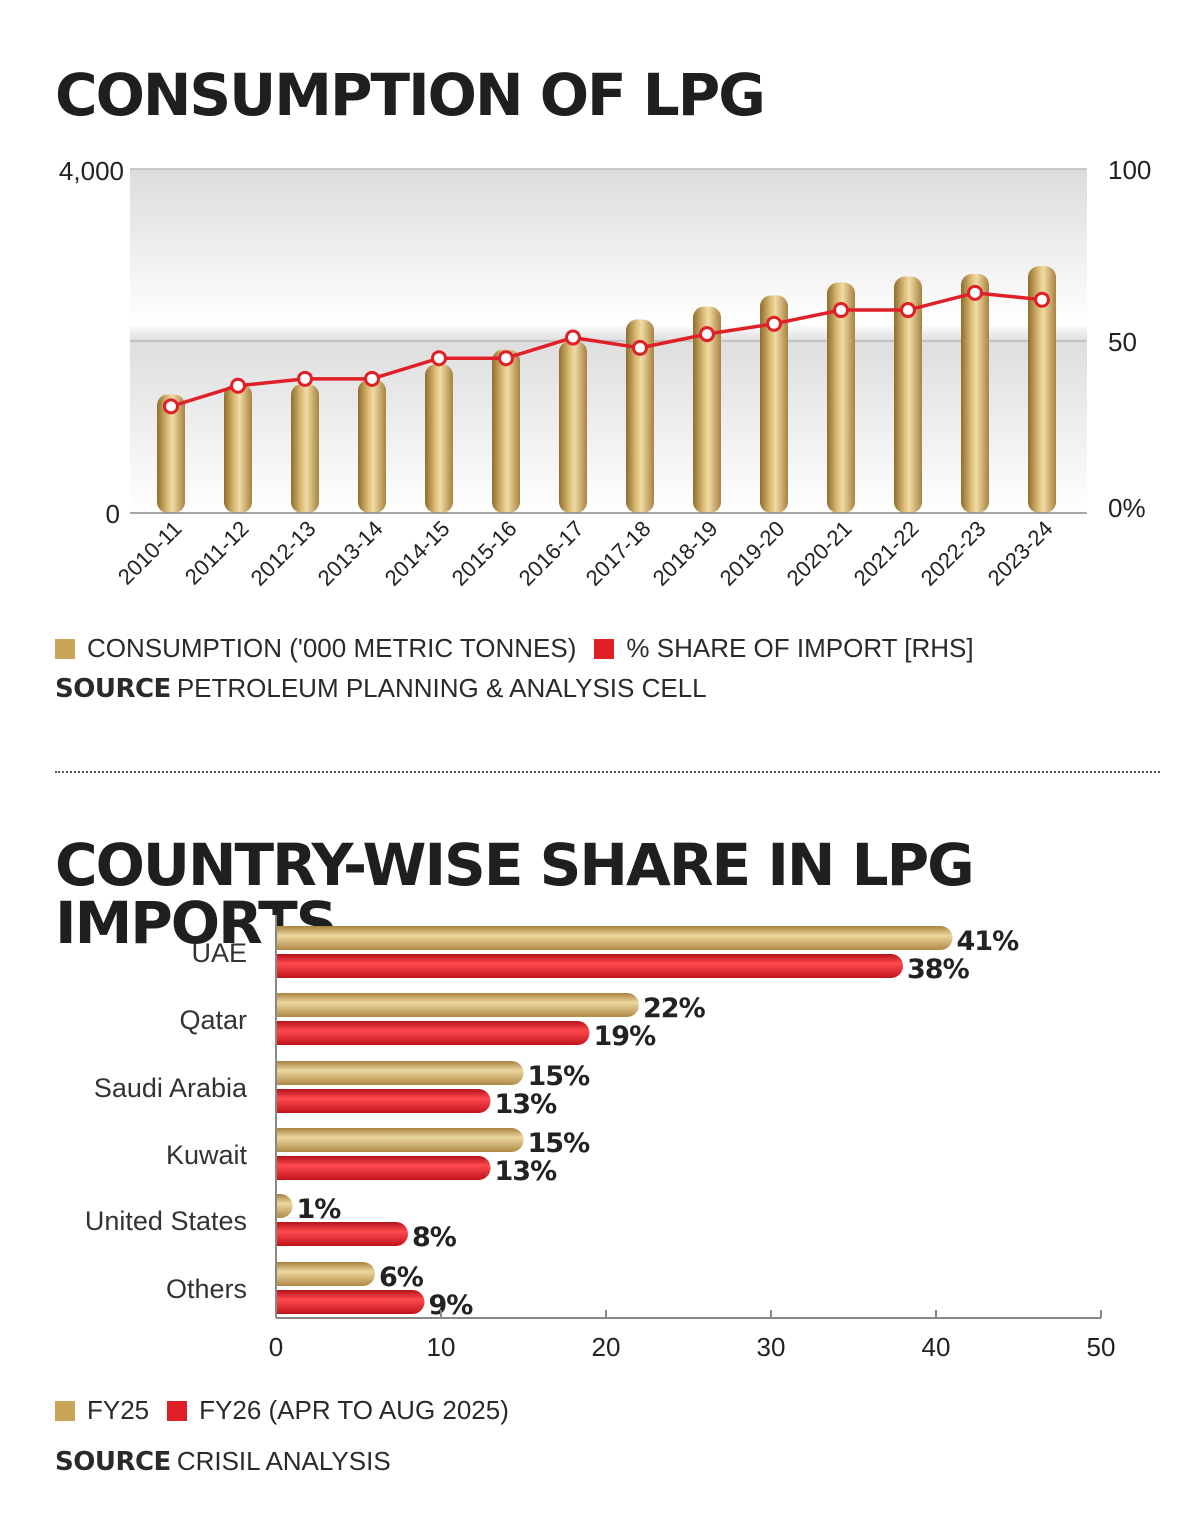 This screenshot has height=1523, width=1200. What do you see at coordinates (1129, 170) in the screenshot?
I see `right-axis-tick: 100` at bounding box center [1129, 170].